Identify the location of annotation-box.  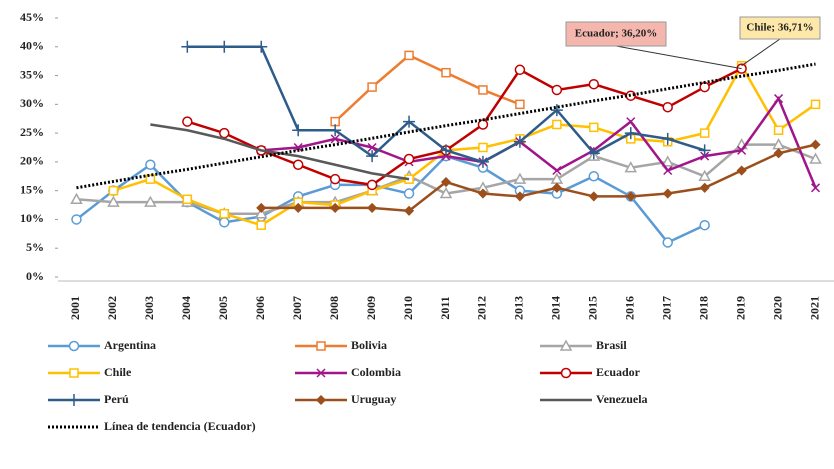
(616, 34).